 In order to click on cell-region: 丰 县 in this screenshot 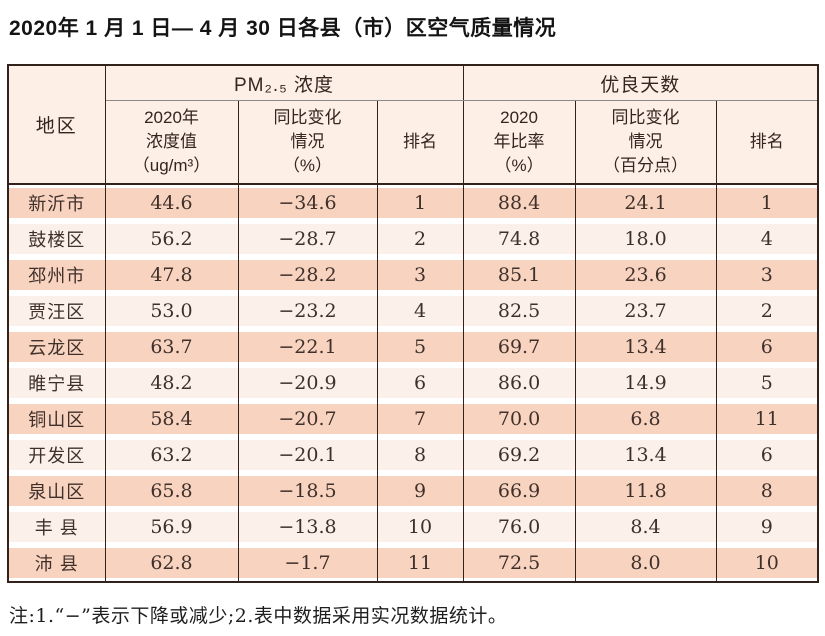, I will do `click(56, 527)`.